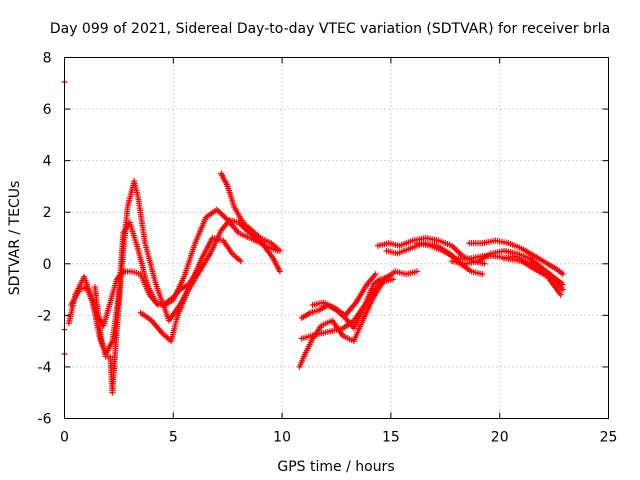  Describe the element at coordinates (609, 438) in the screenshot. I see `x-tick-label: 25` at that location.